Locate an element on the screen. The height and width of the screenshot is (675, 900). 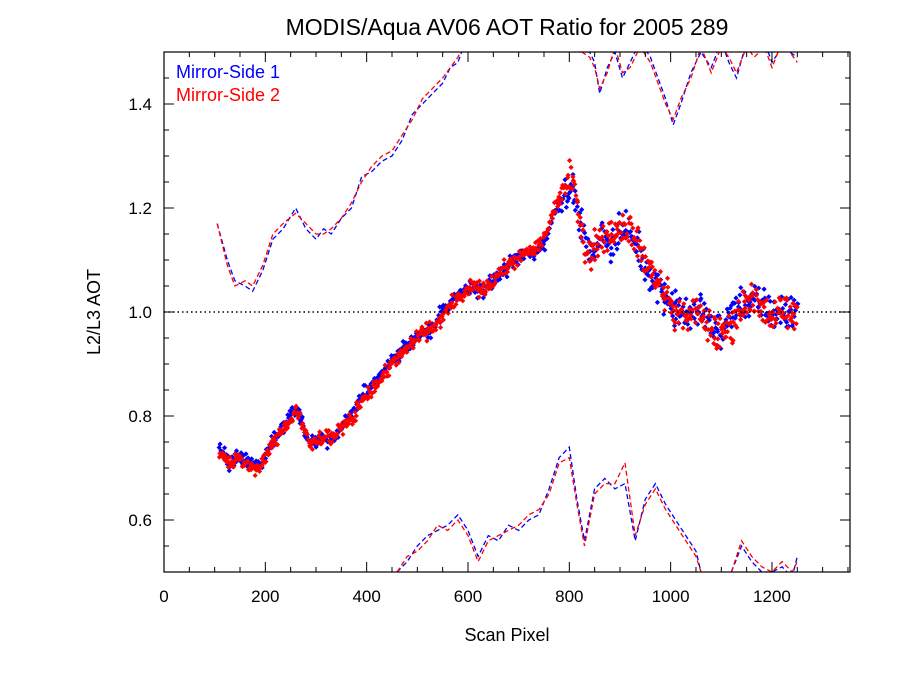
chart-title: MODIS/Aqua AV06 AOT Ratio for 2005 289 is located at coordinates (507, 27).